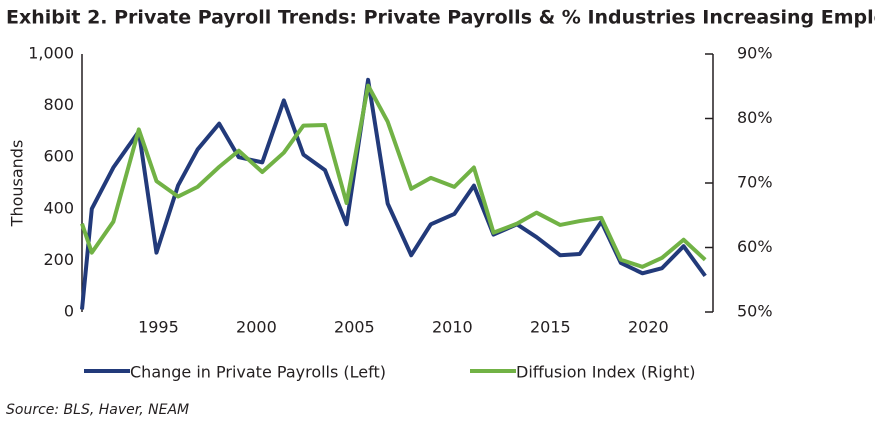 The height and width of the screenshot is (432, 875). I want to click on y-tick-label: 1,000, so click(51, 53).